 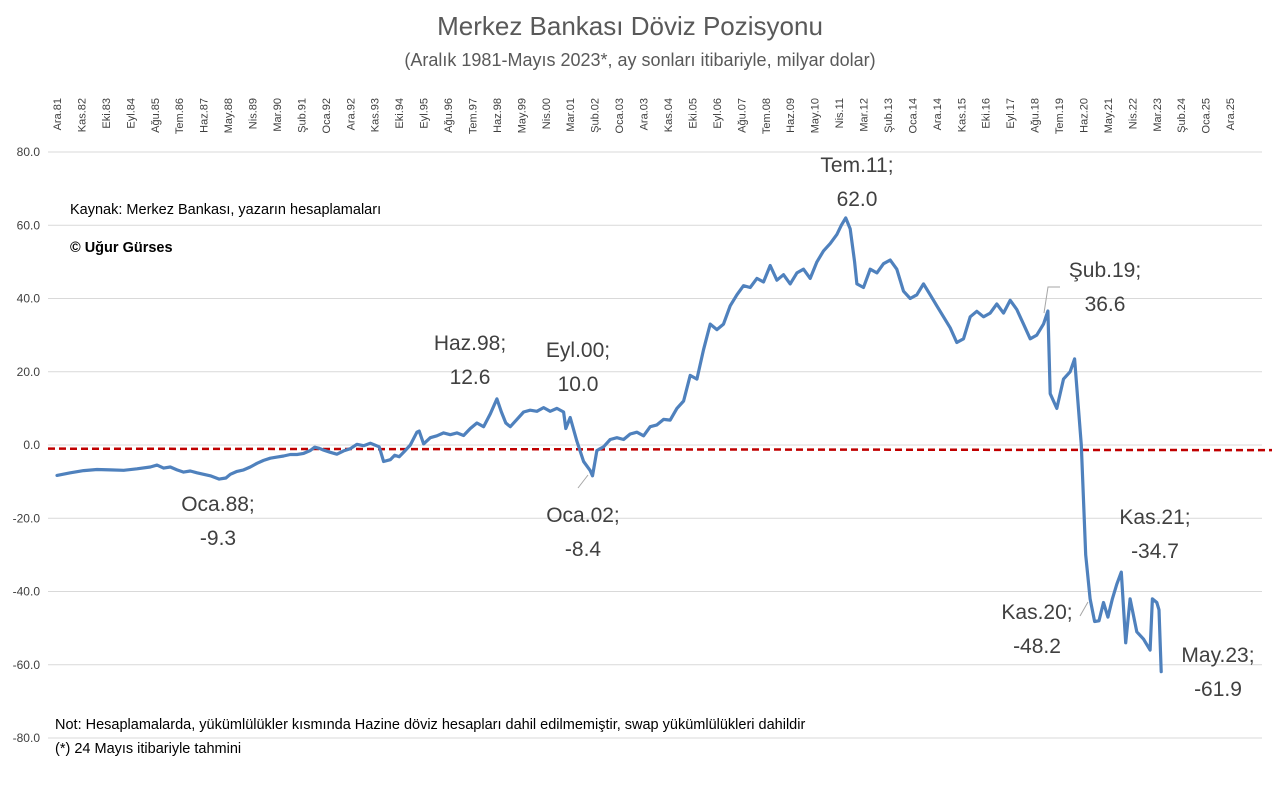 What do you see at coordinates (218, 538) in the screenshot?
I see `annotation-value: -9.3` at bounding box center [218, 538].